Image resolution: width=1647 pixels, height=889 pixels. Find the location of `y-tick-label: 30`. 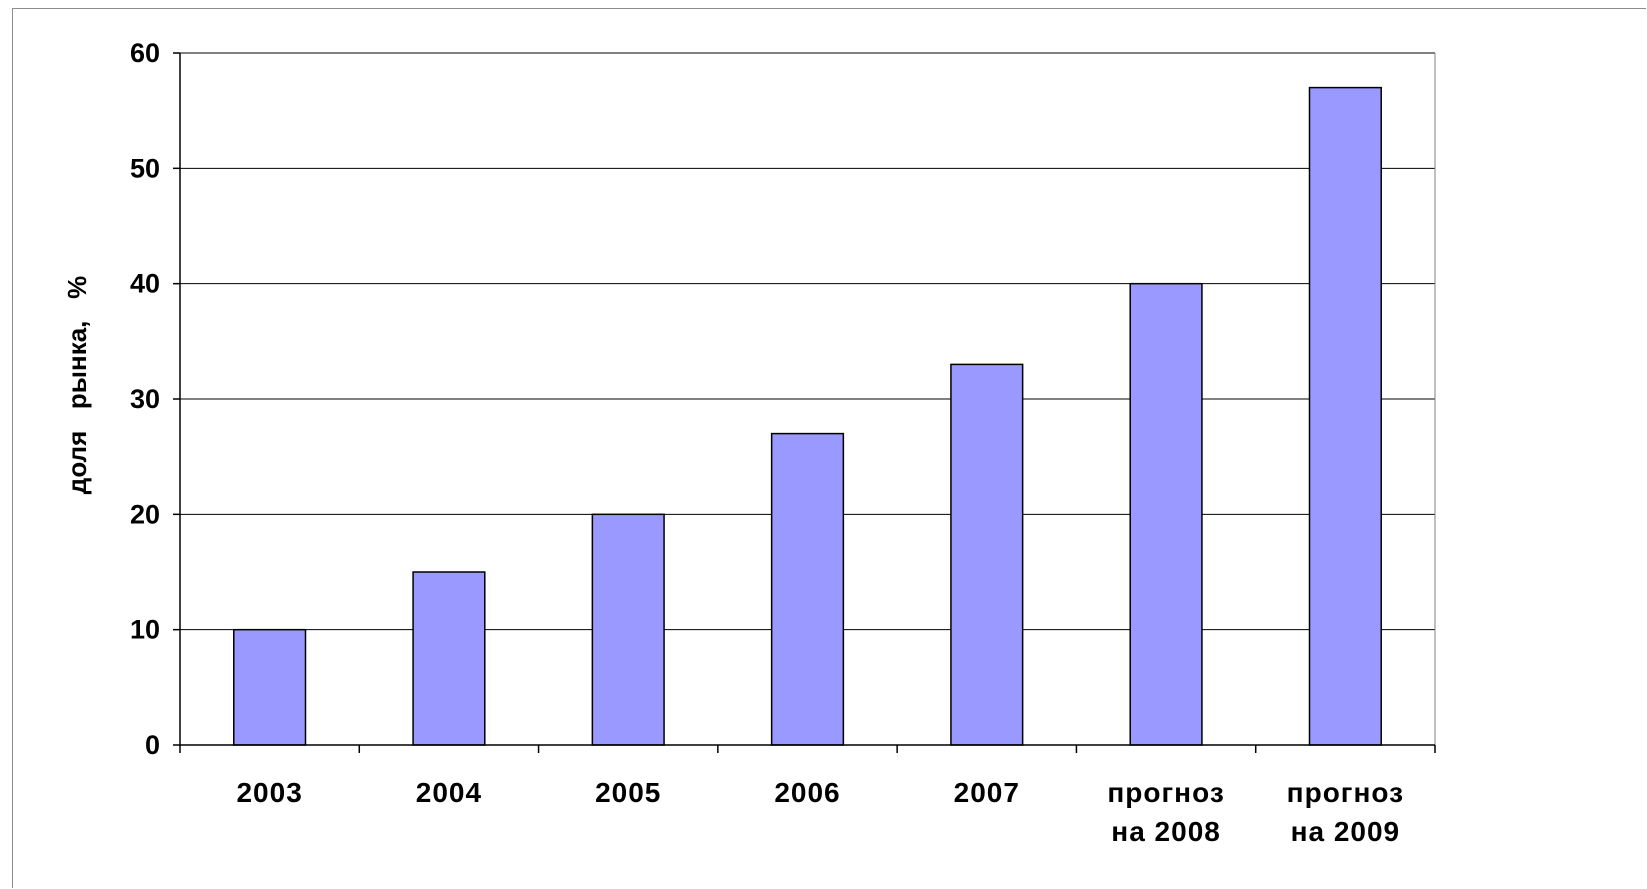

y-tick-label: 30 is located at coordinates (145, 399).